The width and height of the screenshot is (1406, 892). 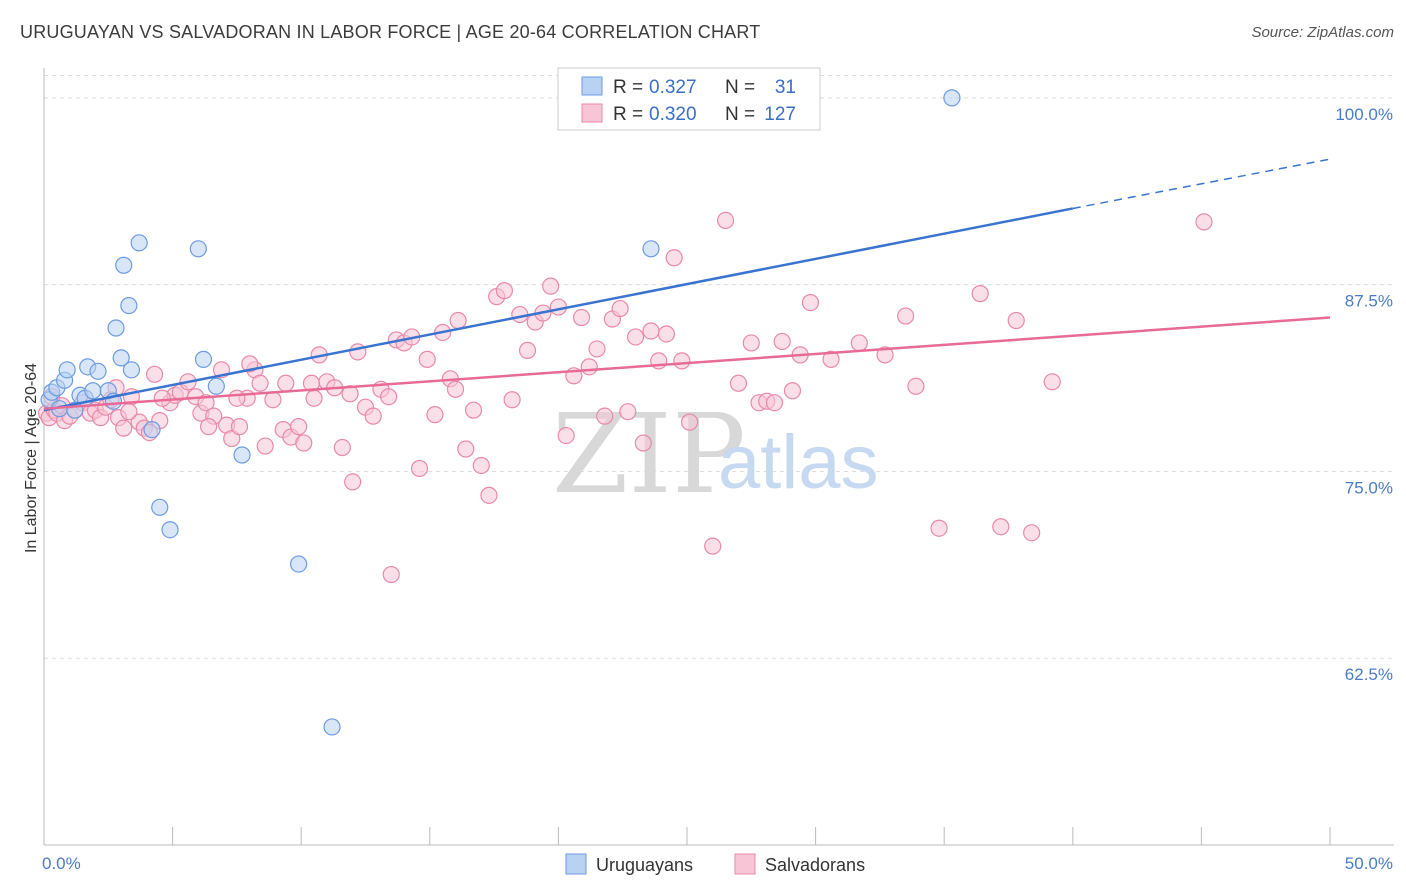 I want to click on salvadoran-trend-line, so click(x=687, y=363).